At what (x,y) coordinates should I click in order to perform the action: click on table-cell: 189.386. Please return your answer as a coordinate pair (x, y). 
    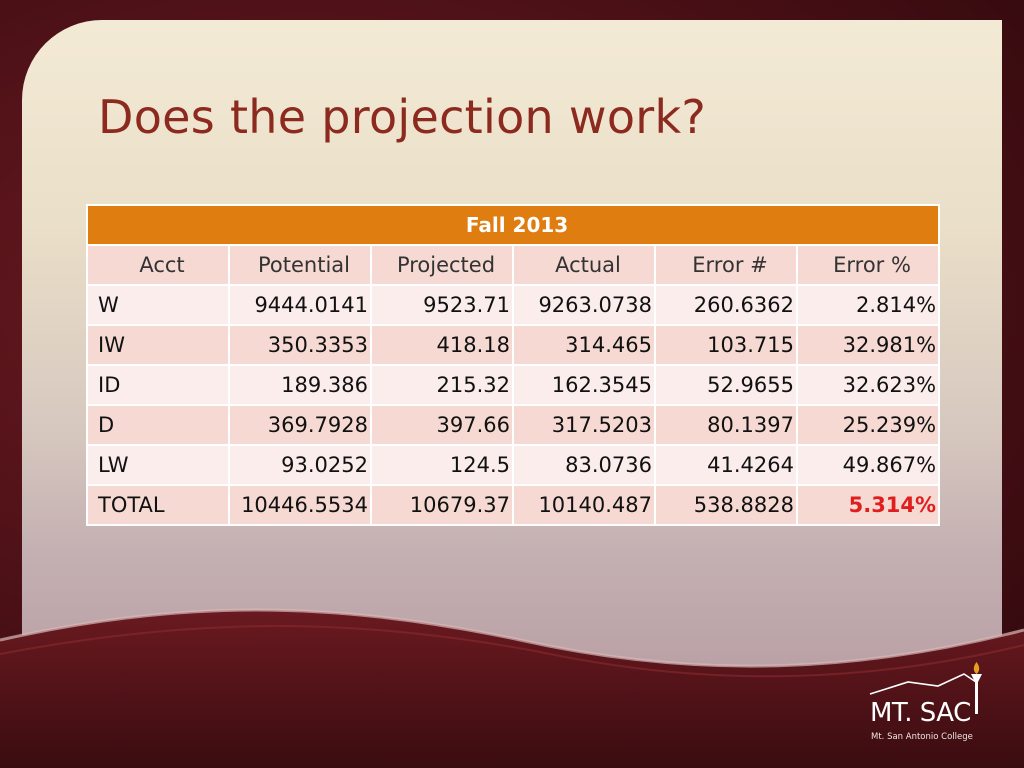
    Looking at the image, I should click on (300, 385).